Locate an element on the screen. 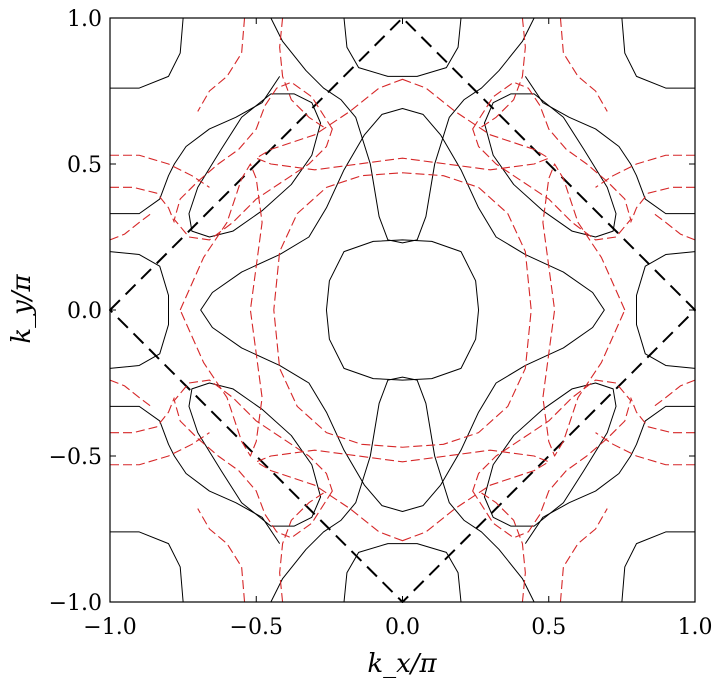  y-axis-label: k_y/π is located at coordinates (22, 308).